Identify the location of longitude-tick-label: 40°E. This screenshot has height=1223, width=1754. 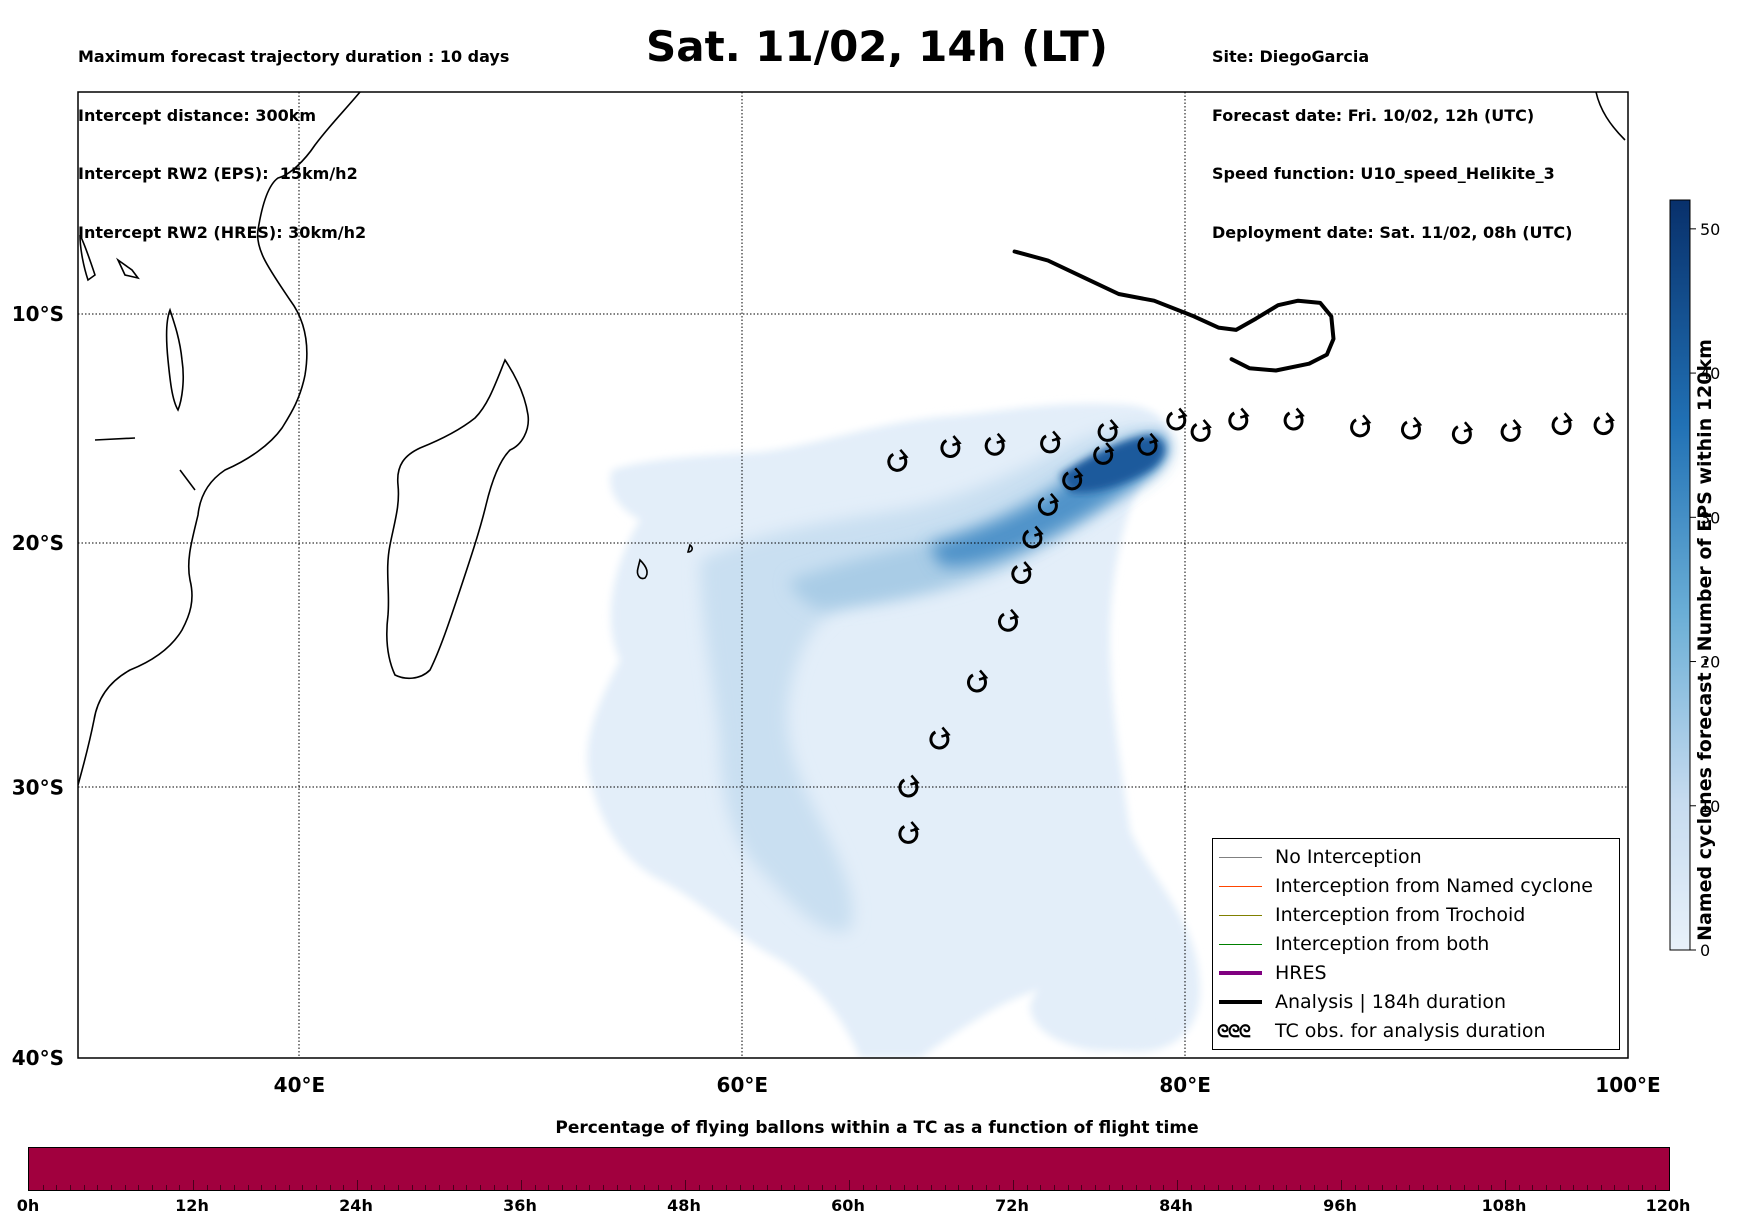
(300, 1085).